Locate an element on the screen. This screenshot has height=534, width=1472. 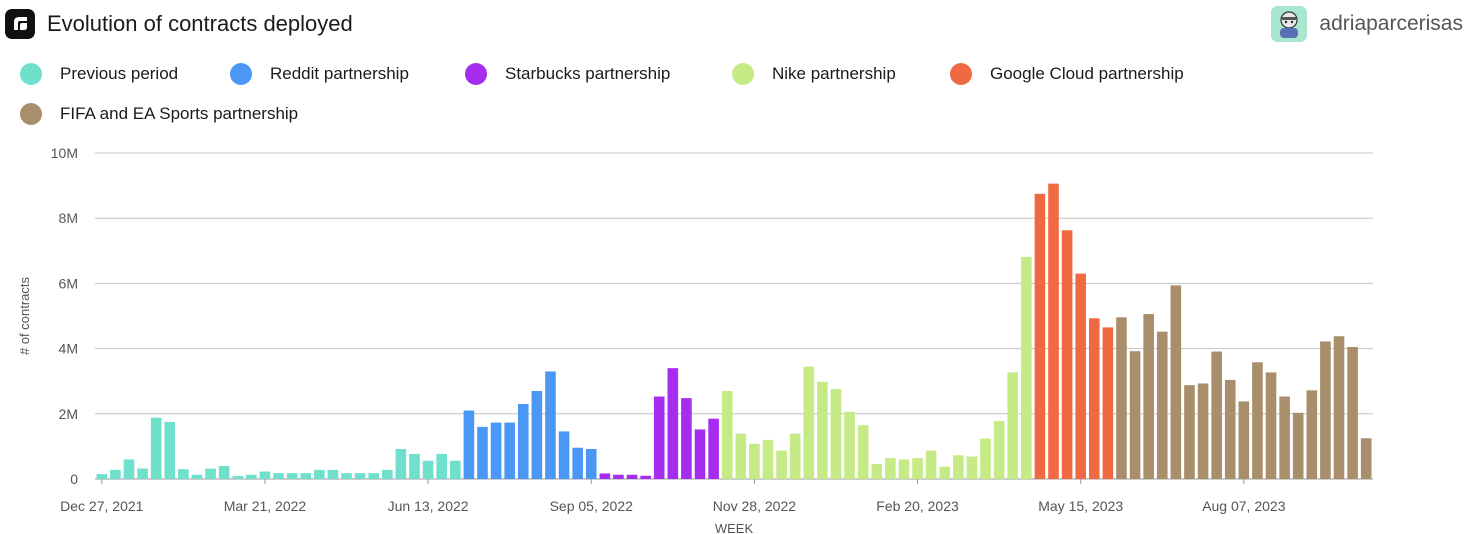
legend-item-reddit-partnership: Reddit partnership is located at coordinates (319, 74).